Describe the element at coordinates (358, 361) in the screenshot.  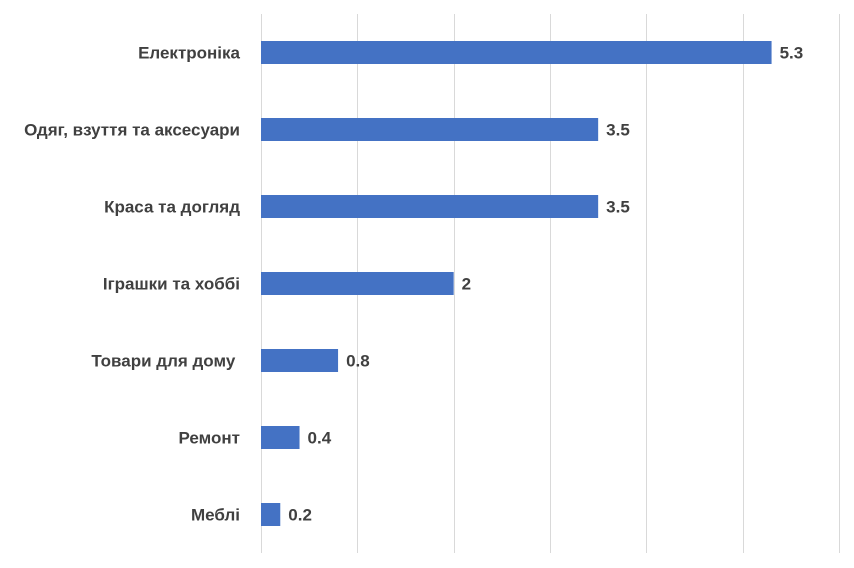
I see `data-label: 0.8` at that location.